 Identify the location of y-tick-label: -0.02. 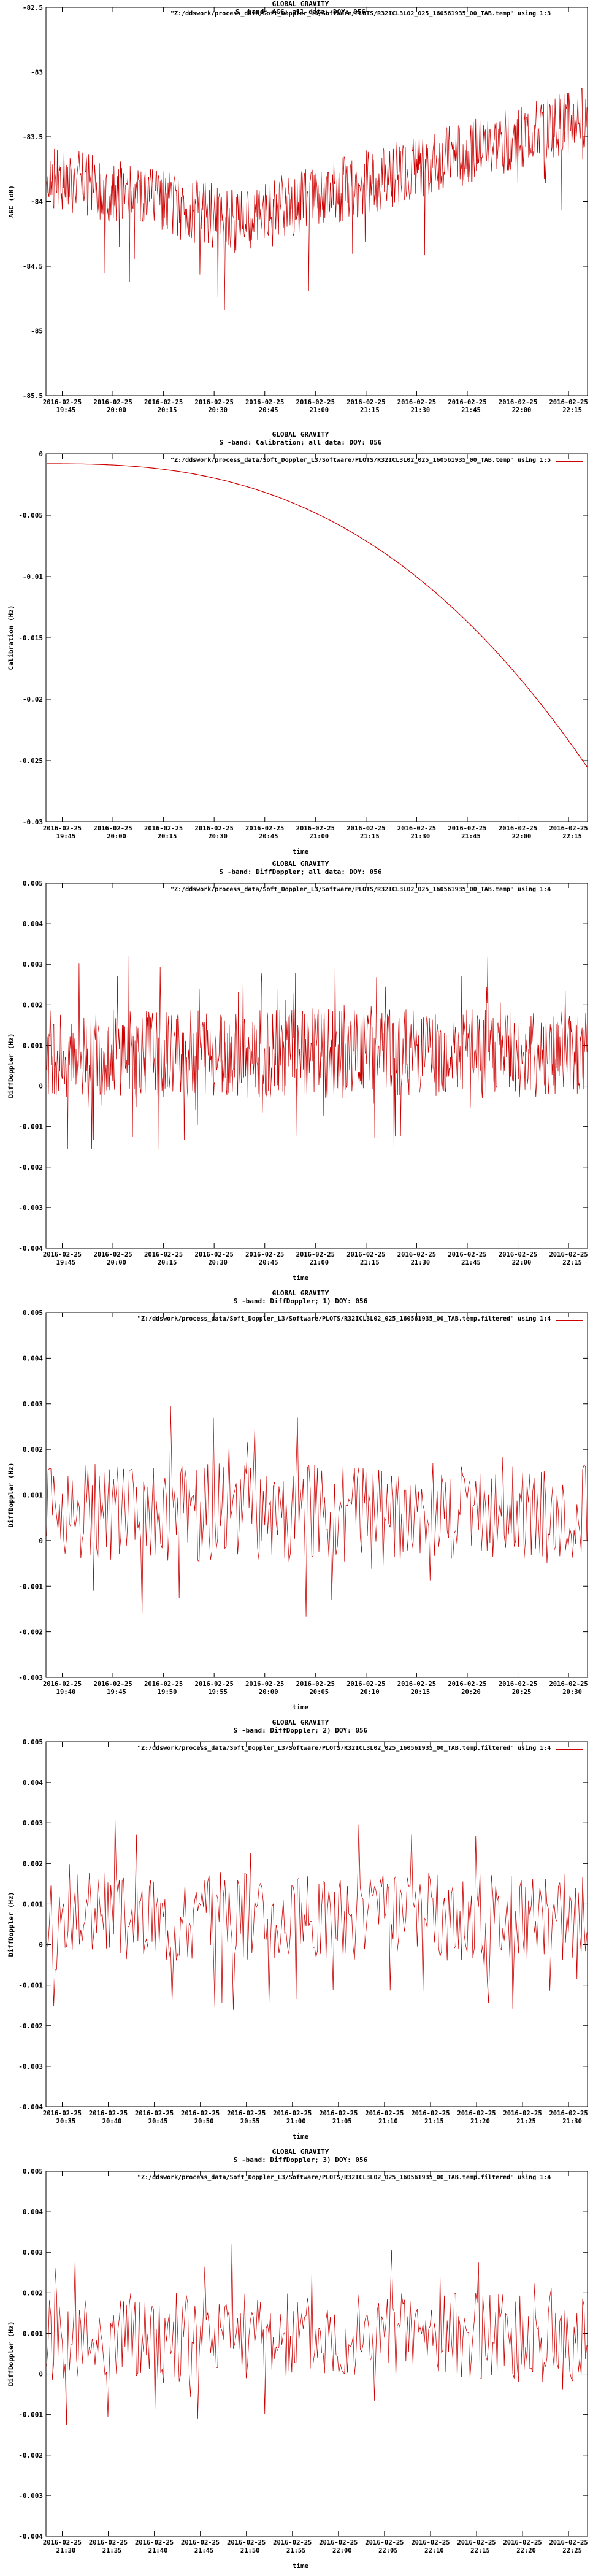
(33, 699).